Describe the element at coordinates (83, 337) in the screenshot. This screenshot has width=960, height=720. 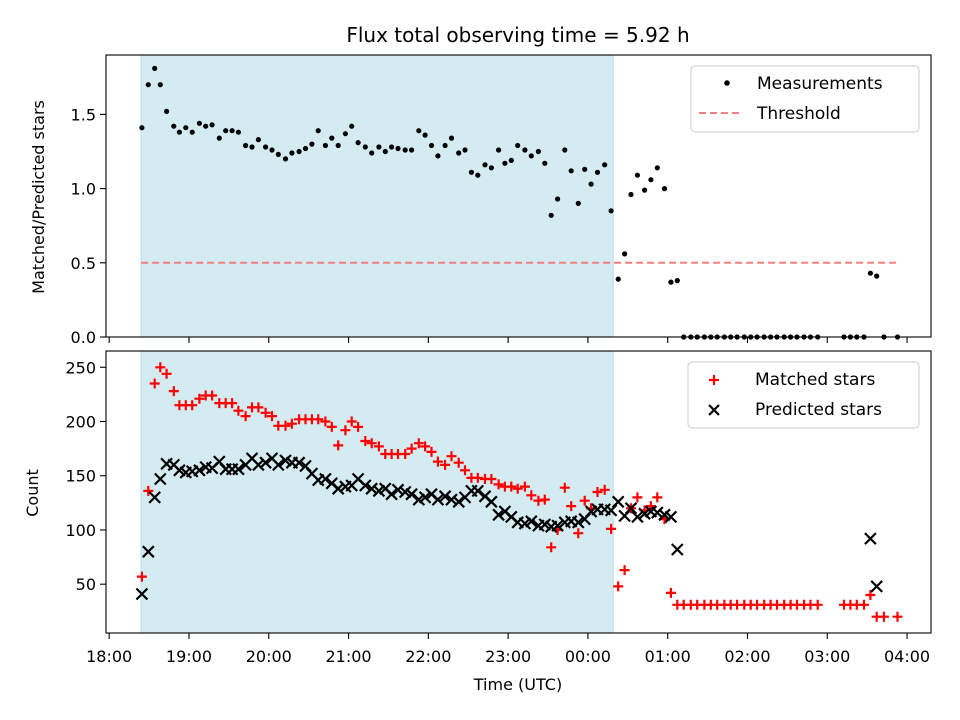
I see `y-tick-label: 0.0` at that location.